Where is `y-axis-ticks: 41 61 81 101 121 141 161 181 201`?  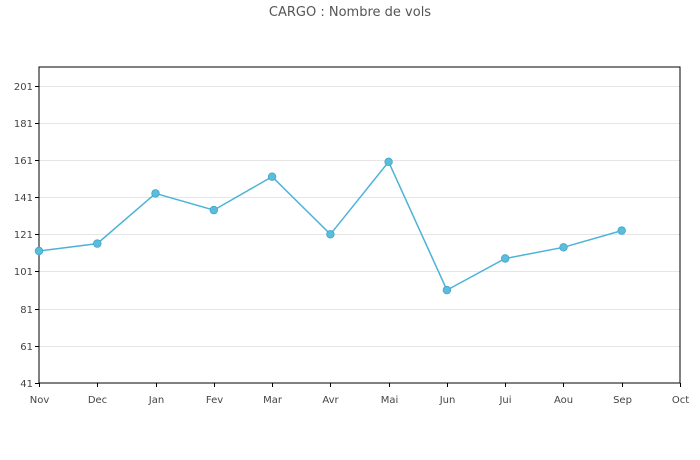 y-axis-ticks: 41 61 81 101 121 141 161 181 201 is located at coordinates (26, 236).